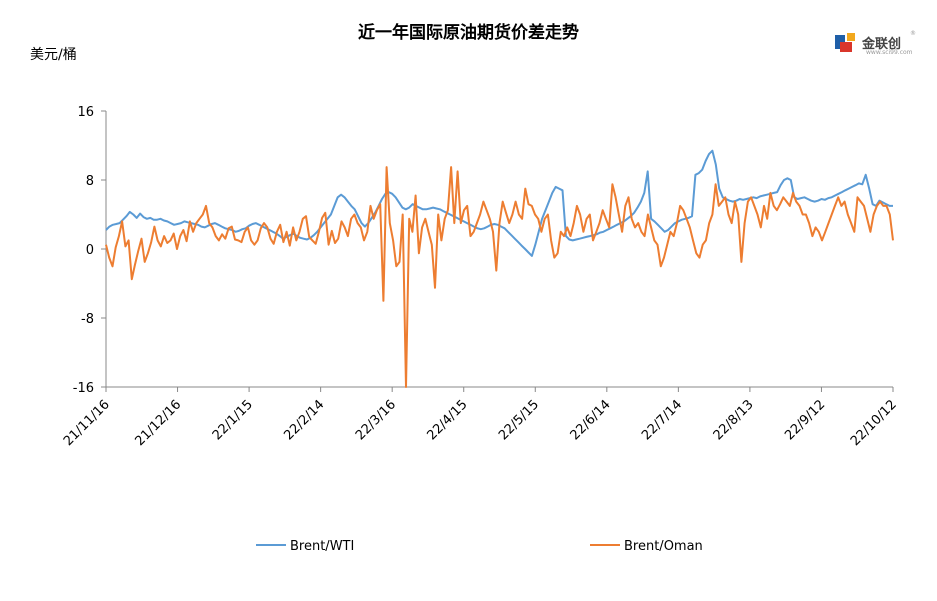 The width and height of the screenshot is (937, 601). I want to click on x-tick-label: 21/12/16, so click(158, 423).